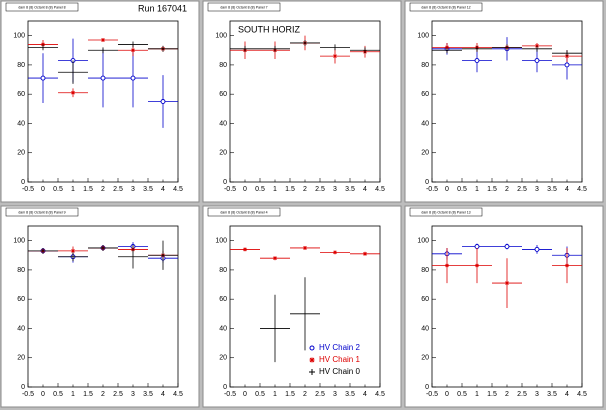 The height and width of the screenshot is (410, 606). Describe the element at coordinates (339, 347) in the screenshot. I see `legend-label: HV Chain 2` at that location.